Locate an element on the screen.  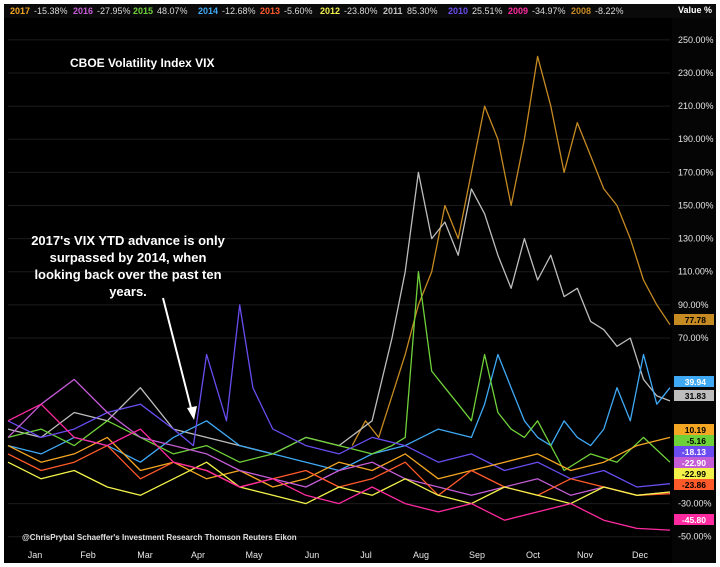
legend-entry-value: 85.30% is located at coordinates (422, 11).